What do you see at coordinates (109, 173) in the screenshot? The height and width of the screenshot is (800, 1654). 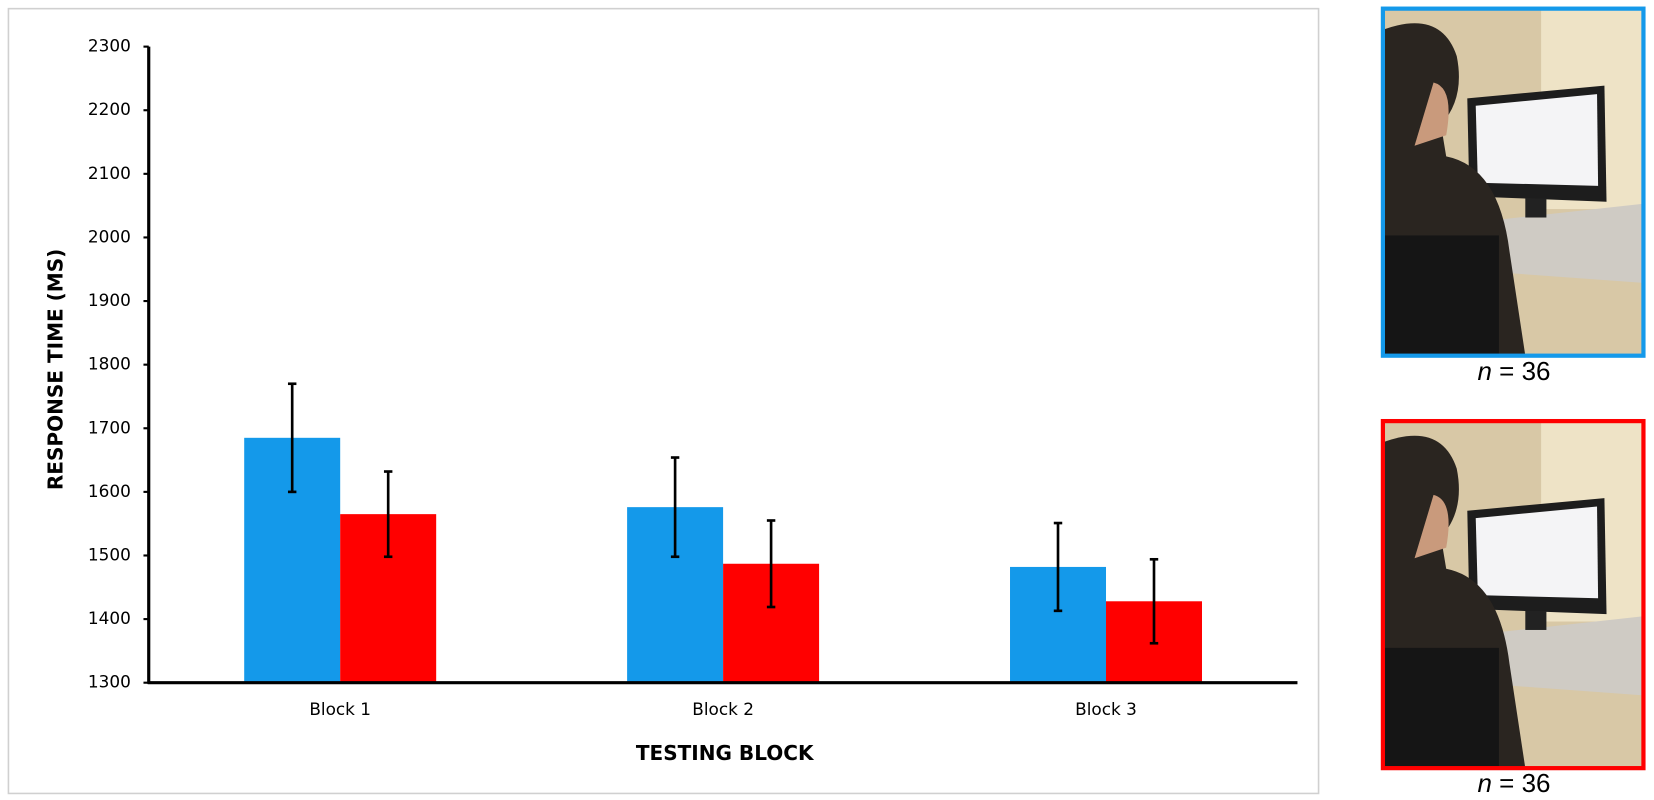 I see `y-tick-label: 2100` at bounding box center [109, 173].